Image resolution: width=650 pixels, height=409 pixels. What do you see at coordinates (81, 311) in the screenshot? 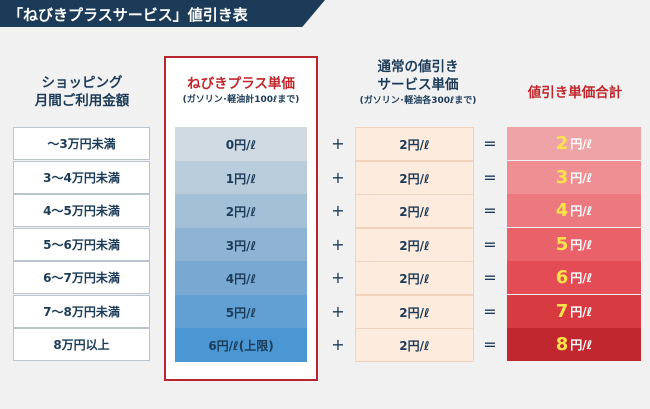
I see `income-range-cell: 7〜8万円未満` at bounding box center [81, 311].